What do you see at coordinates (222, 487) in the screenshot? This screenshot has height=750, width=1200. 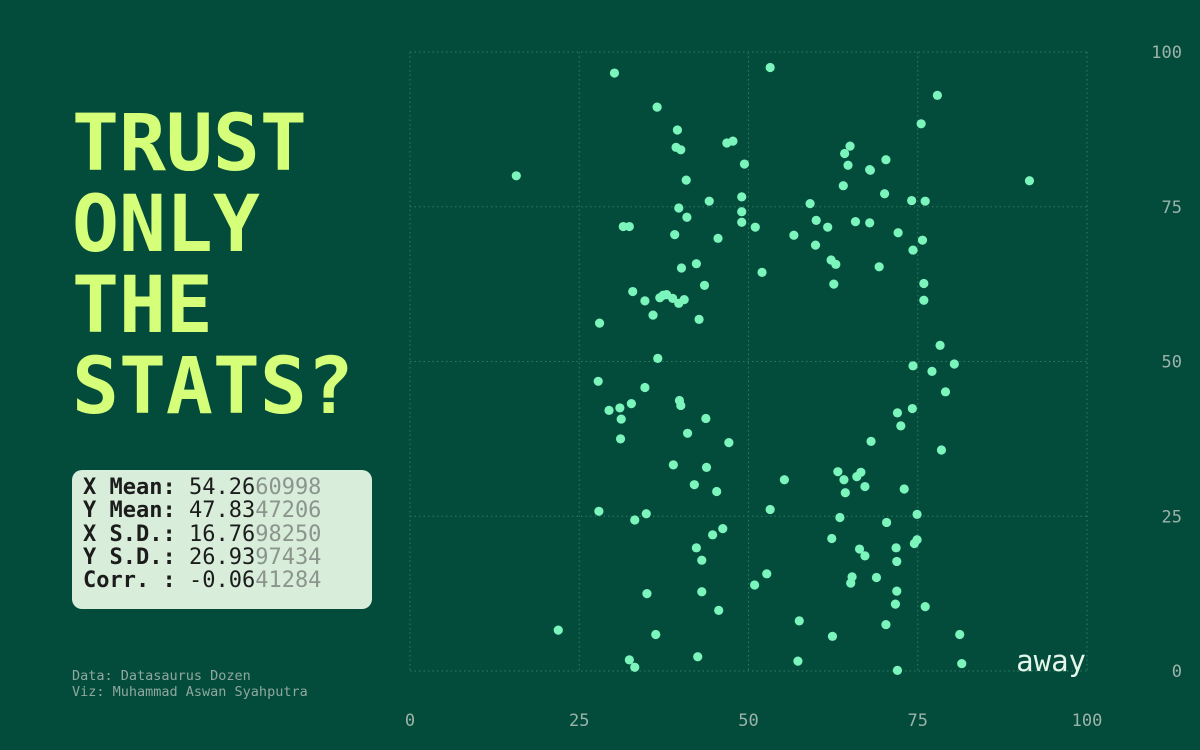 I see `stat-value-bright: 54.26` at bounding box center [222, 487].